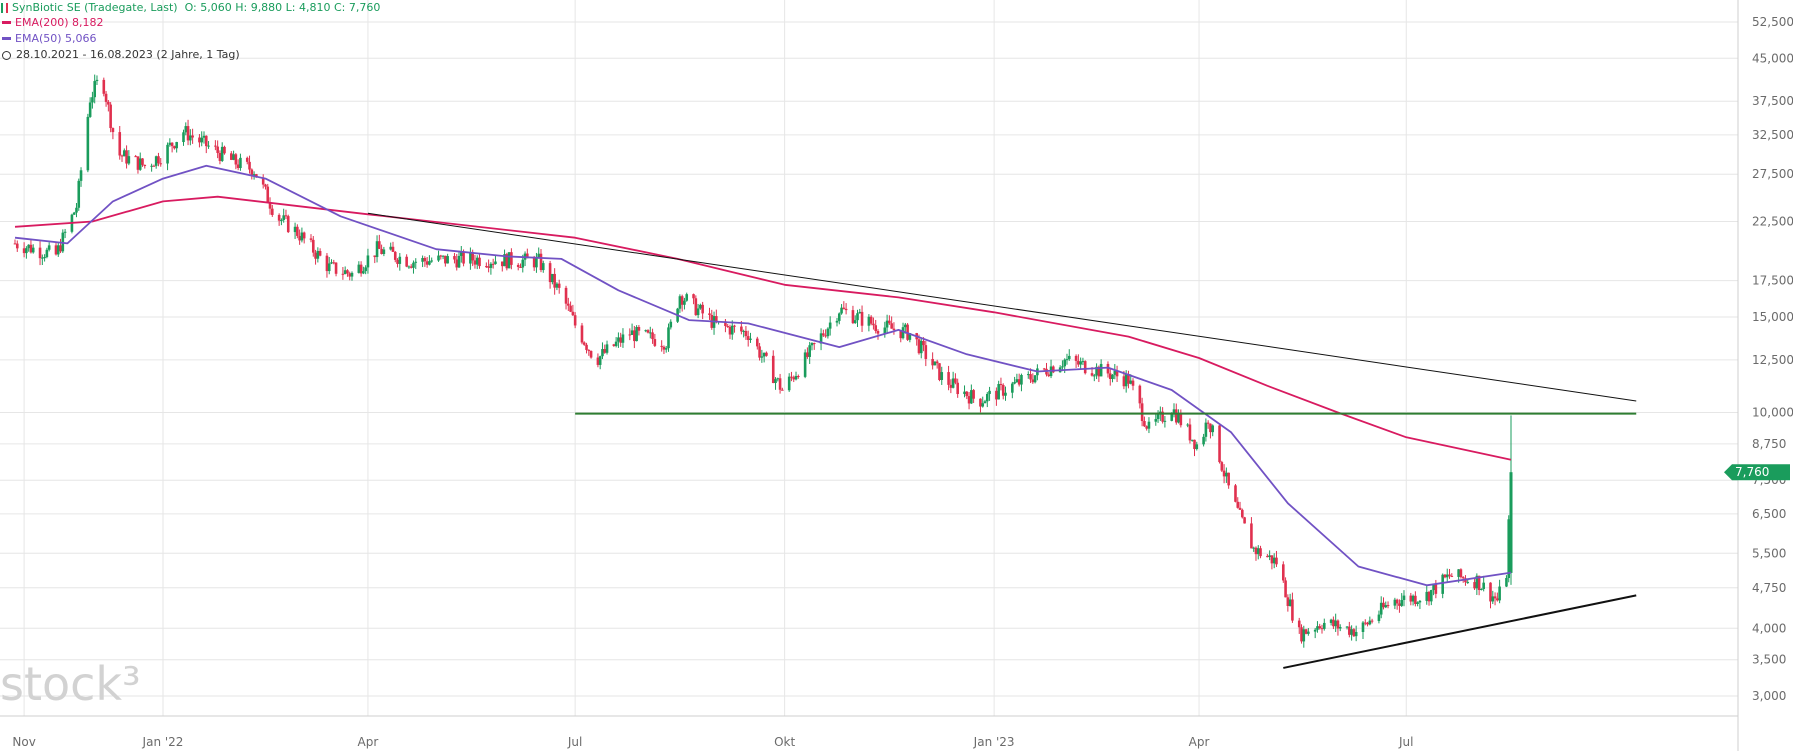 The height and width of the screenshot is (751, 1793). Describe the element at coordinates (1460, 631) in the screenshot. I see `rising-support-trendline` at that location.